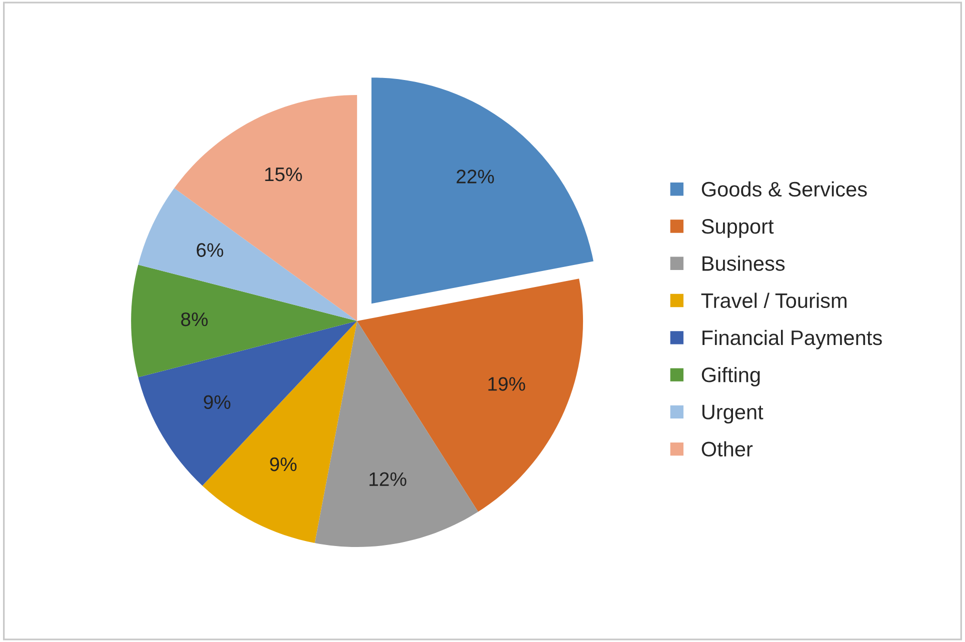 This screenshot has height=642, width=965. Describe the element at coordinates (194, 319) in the screenshot. I see `data-label: 8%` at that location.